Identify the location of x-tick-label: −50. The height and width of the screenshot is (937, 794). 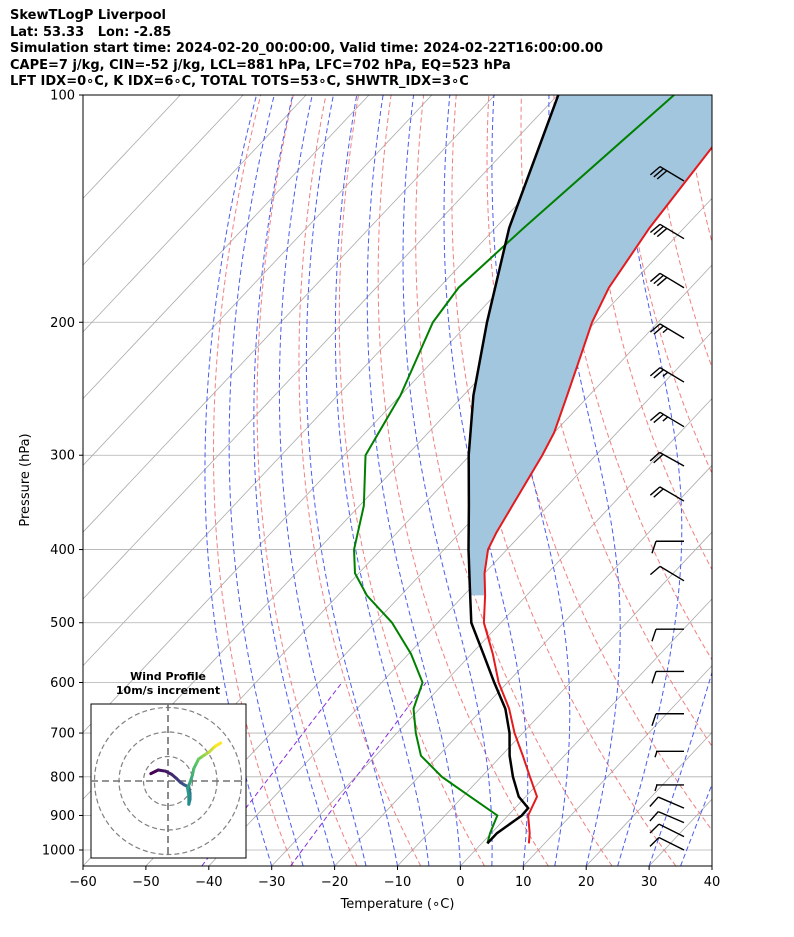
(145, 882).